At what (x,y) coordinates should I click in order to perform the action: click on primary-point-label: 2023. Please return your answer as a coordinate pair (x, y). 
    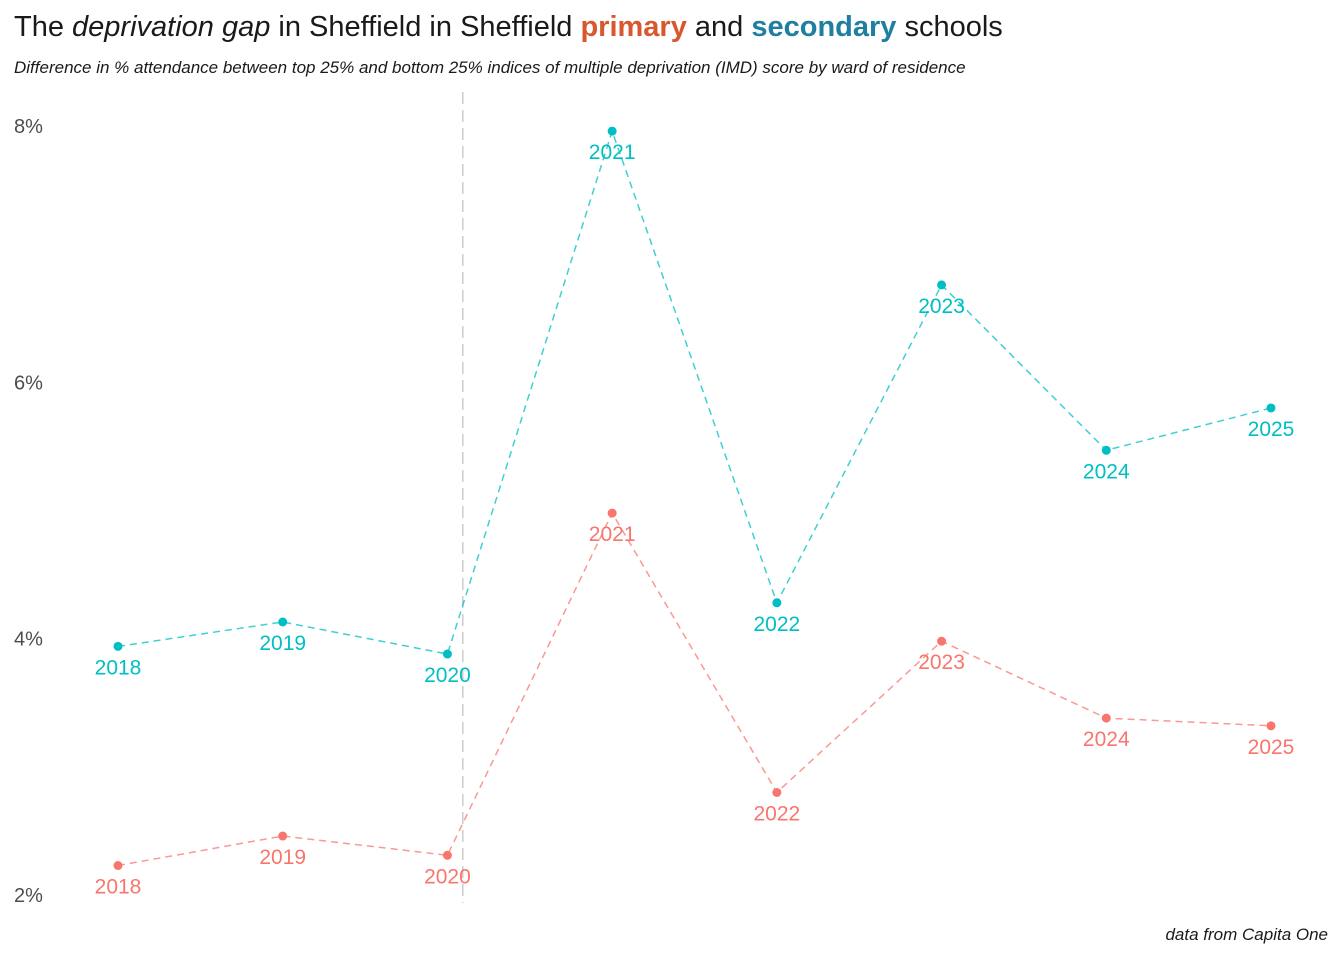
    Looking at the image, I should click on (941, 662).